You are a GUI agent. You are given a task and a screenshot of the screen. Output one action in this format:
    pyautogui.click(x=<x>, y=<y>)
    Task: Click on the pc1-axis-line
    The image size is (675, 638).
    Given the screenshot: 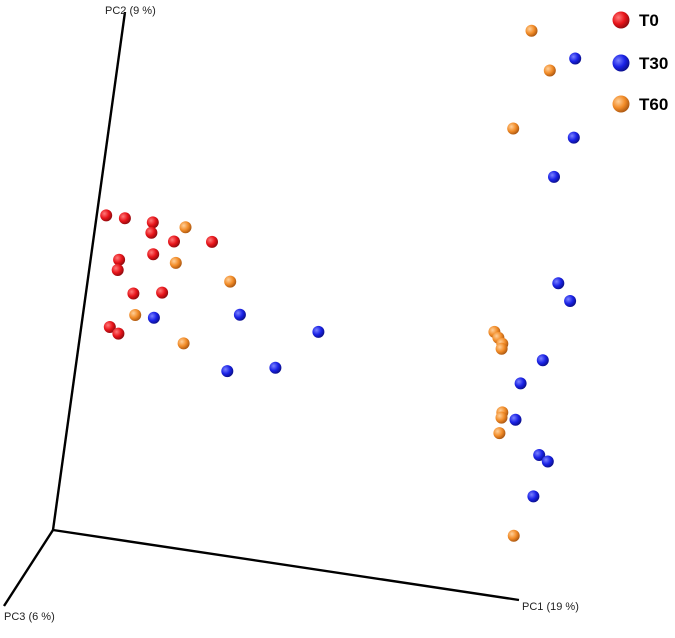 What is the action you would take?
    pyautogui.click(x=286, y=565)
    